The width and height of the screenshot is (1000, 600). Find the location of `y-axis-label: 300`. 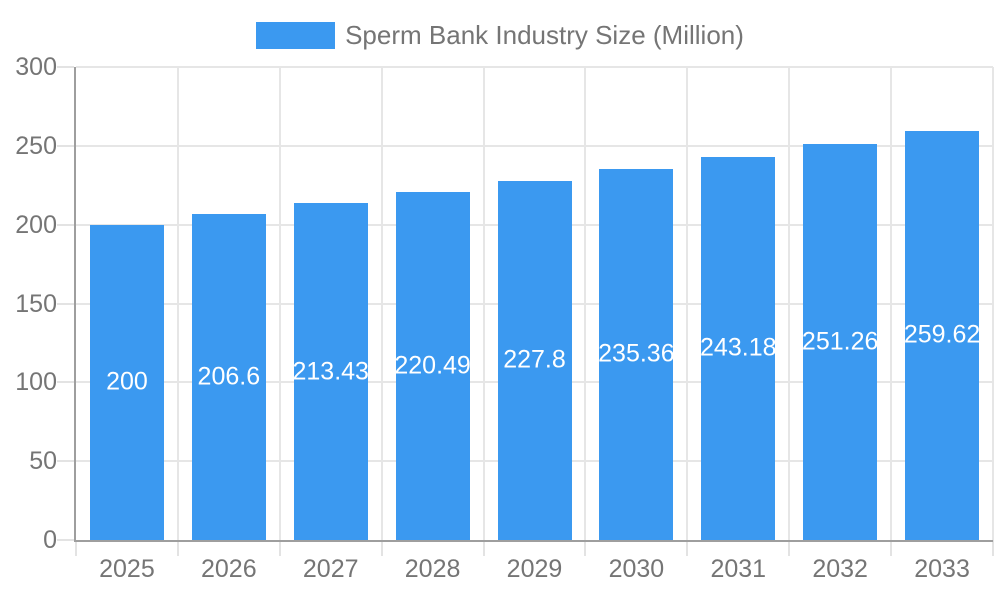

y-axis-label: 300 is located at coordinates (36, 67).